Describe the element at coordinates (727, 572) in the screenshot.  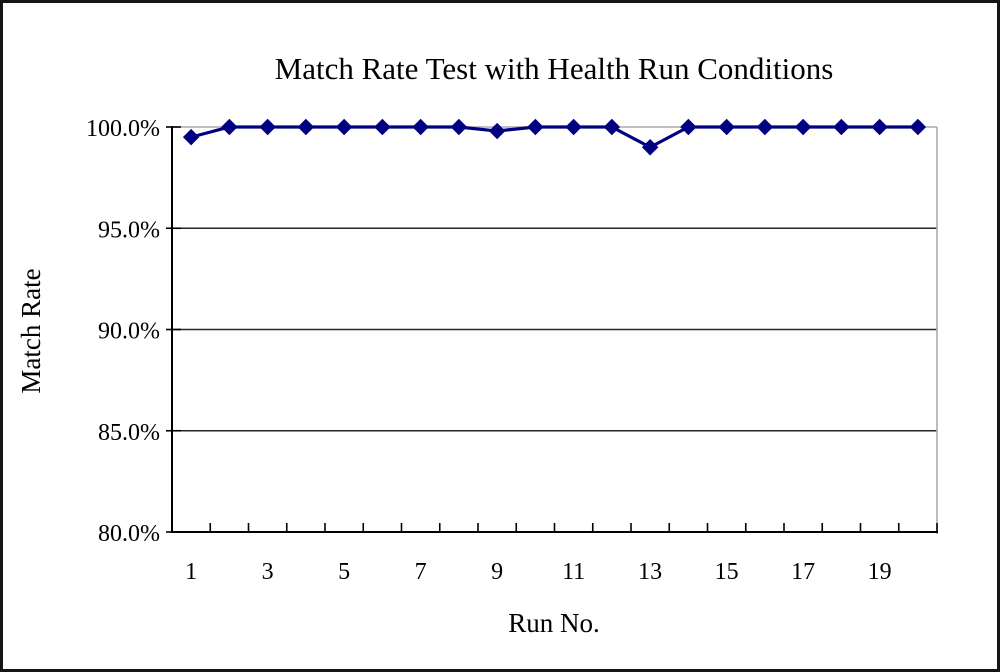
I see `x-tick-label: 15` at that location.